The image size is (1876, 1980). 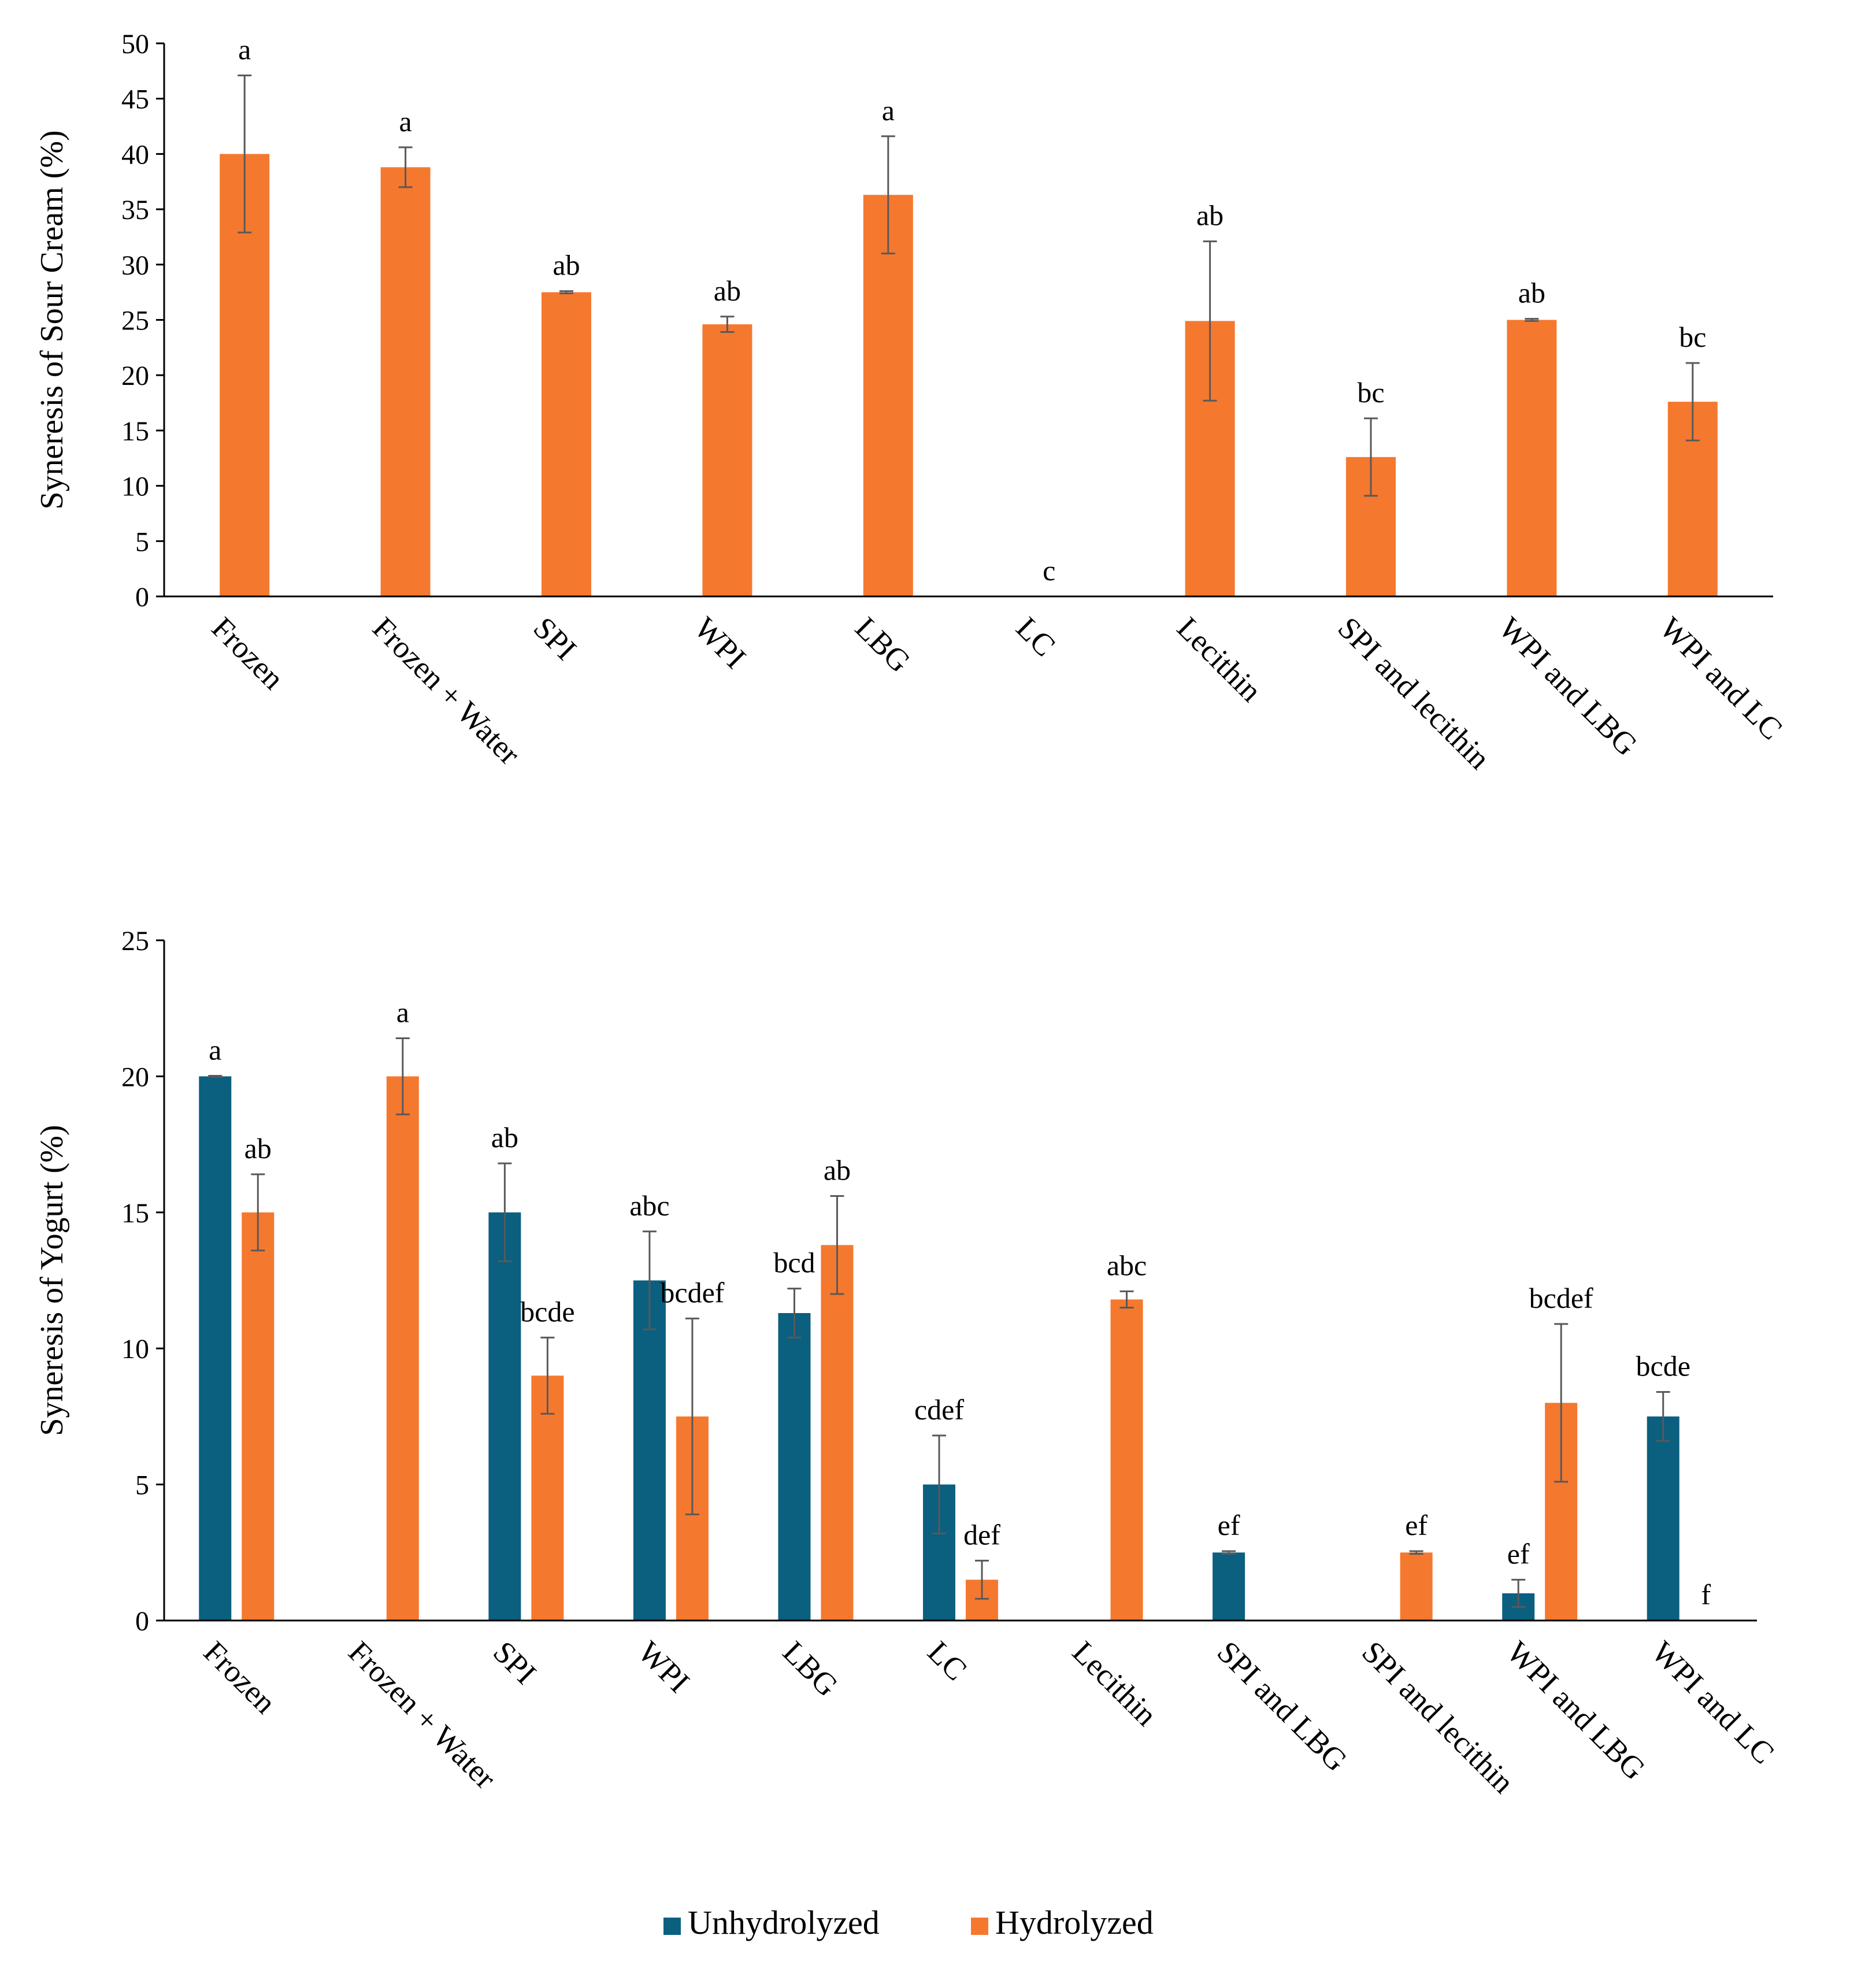 What do you see at coordinates (52, 319) in the screenshot?
I see `y-axis-label: Syneresis of Sour Cream (%)` at bounding box center [52, 319].